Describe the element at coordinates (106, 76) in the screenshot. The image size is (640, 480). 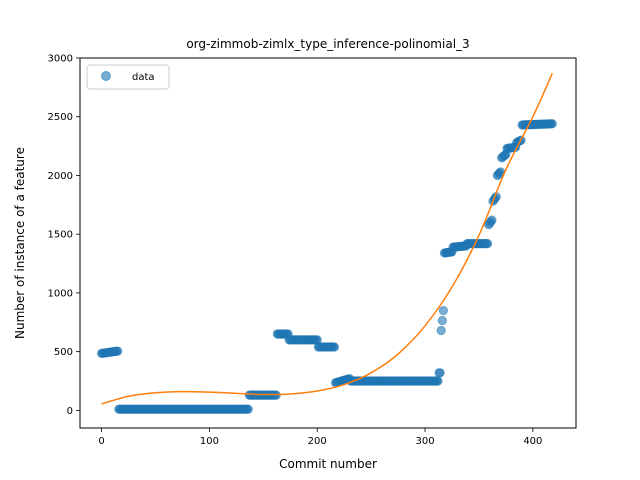
I see `legend-marker-icon` at that location.